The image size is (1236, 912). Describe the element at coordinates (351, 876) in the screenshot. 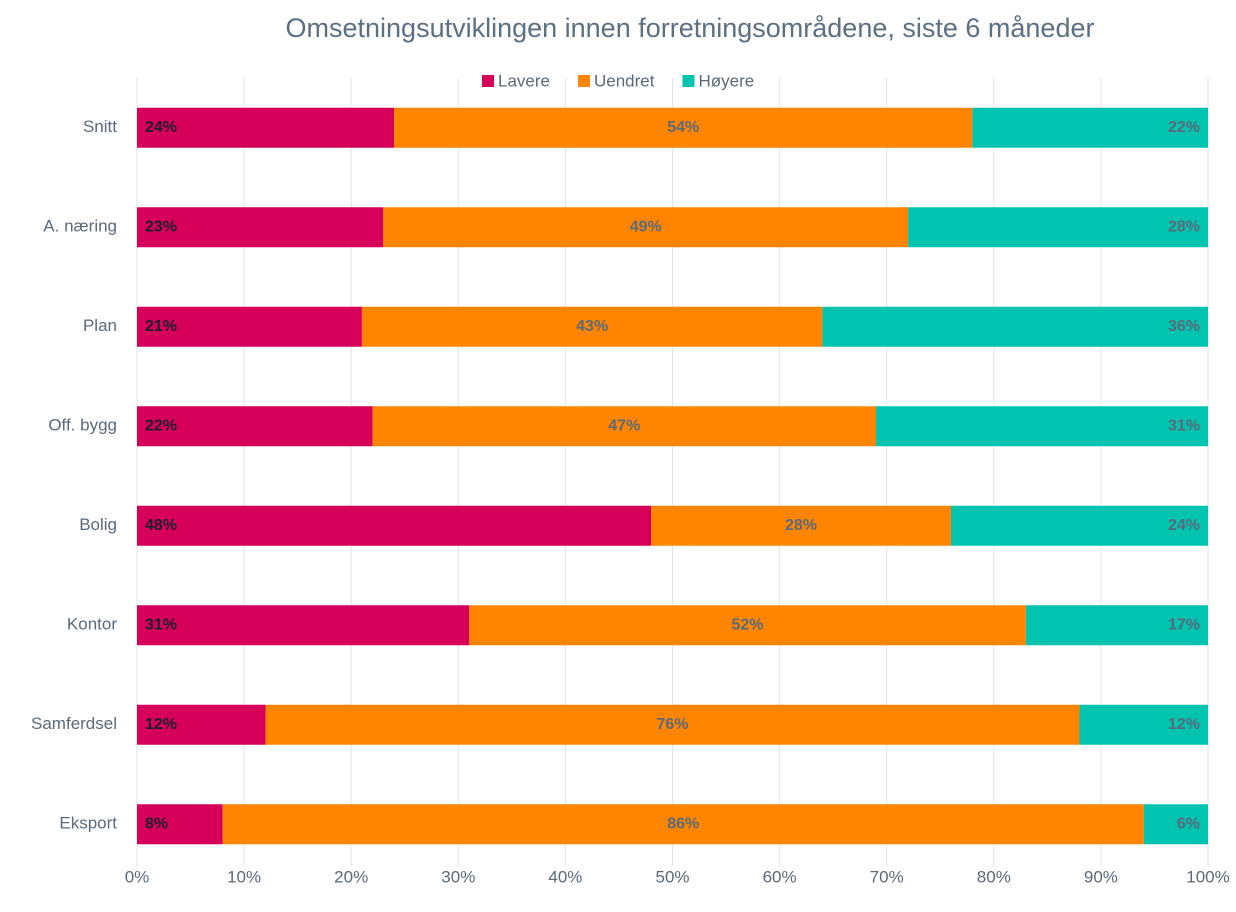

I see `x-tick-label: 20%` at that location.